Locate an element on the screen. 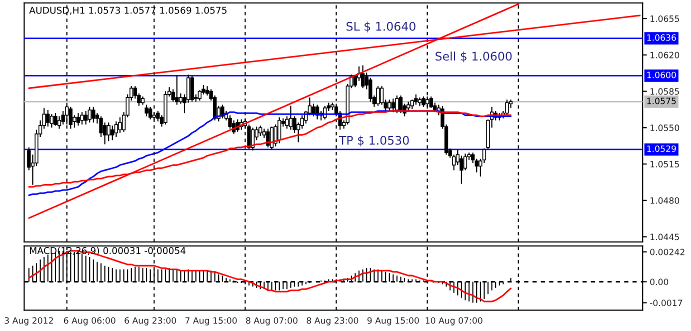 This screenshot has width=691, height=331. annotation: SL $ 1.0640 is located at coordinates (381, 27).